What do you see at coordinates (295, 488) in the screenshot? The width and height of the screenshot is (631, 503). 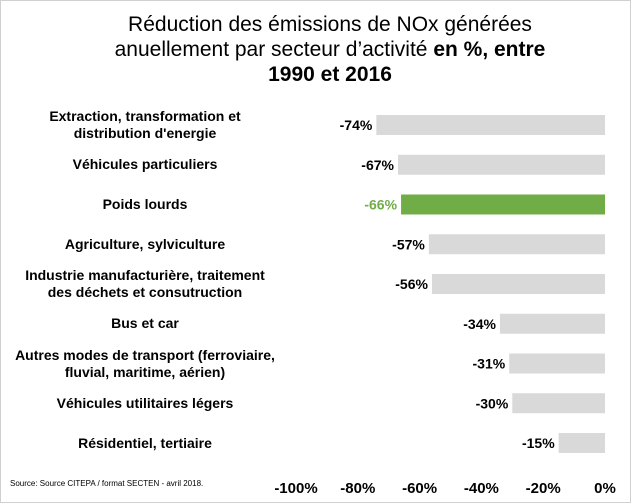 I see `x-tick-label-0: -100%` at bounding box center [295, 488].